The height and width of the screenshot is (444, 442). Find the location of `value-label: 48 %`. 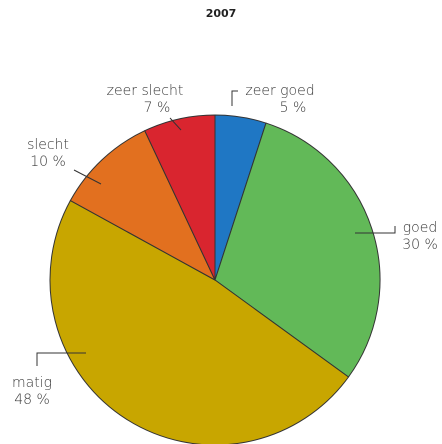

value-label: 48 % is located at coordinates (32, 400).